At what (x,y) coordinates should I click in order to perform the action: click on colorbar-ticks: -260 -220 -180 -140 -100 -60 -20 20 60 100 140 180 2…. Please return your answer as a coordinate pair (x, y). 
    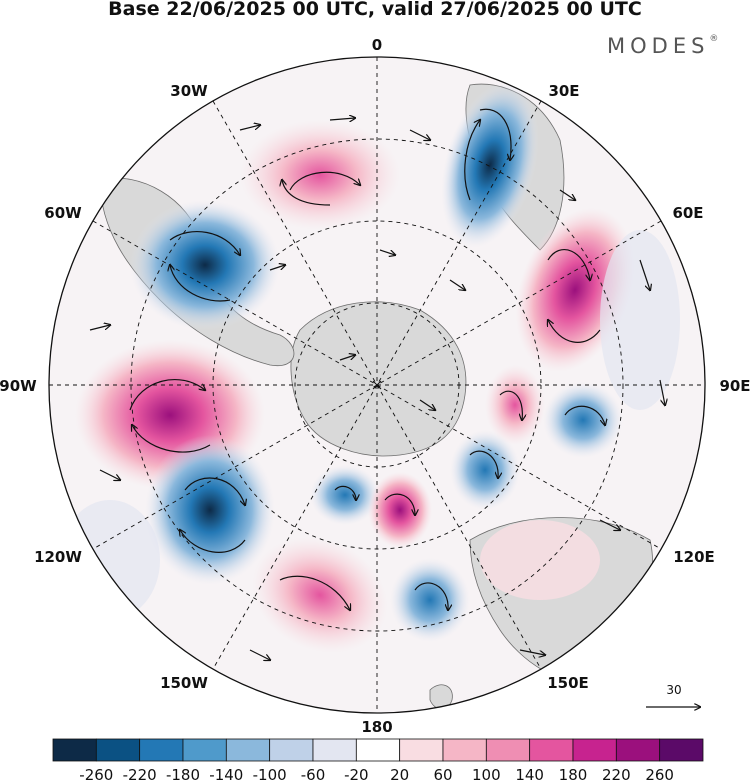
    Looking at the image, I should click on (376, 774).